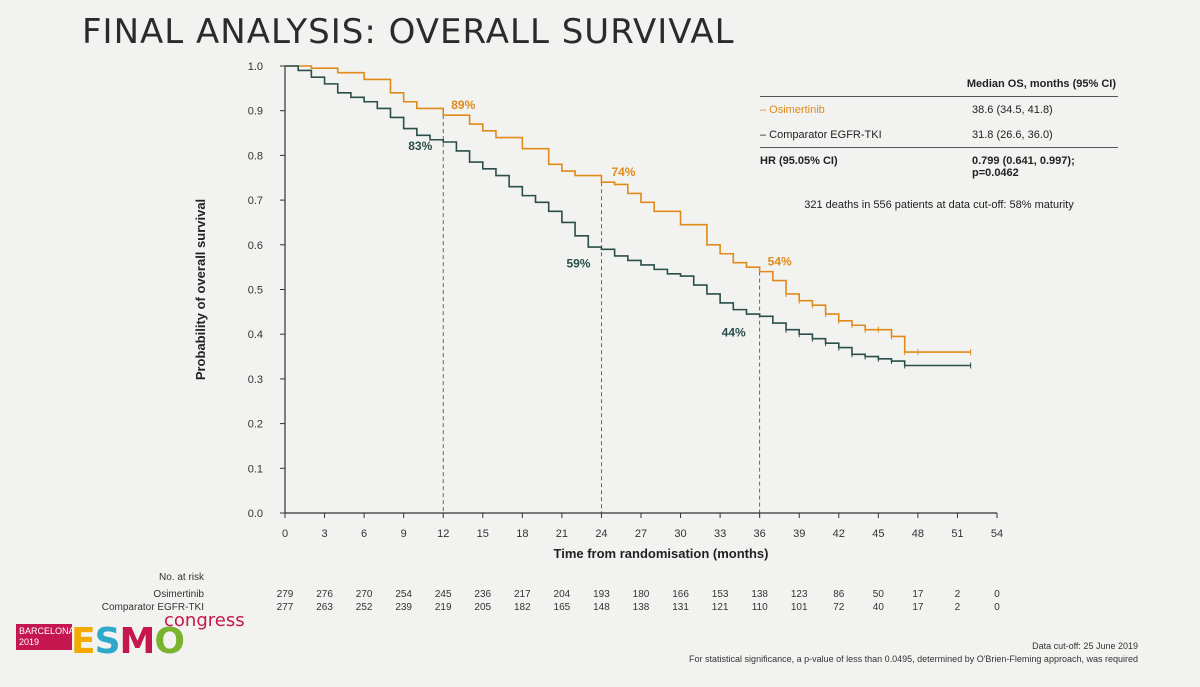 The width and height of the screenshot is (1200, 687). Describe the element at coordinates (137, 641) in the screenshot. I see `logo-letter-m: M` at that location.